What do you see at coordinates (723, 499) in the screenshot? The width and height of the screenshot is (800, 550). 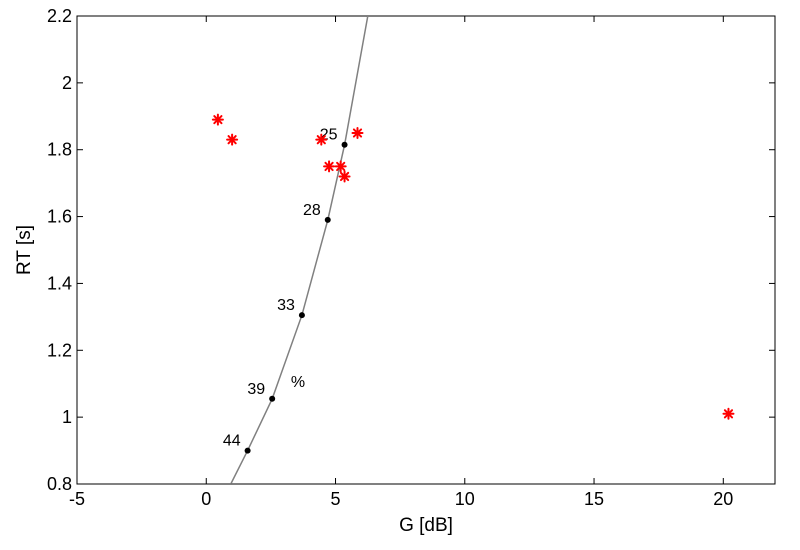 I see `x-tick-label: 20` at bounding box center [723, 499].